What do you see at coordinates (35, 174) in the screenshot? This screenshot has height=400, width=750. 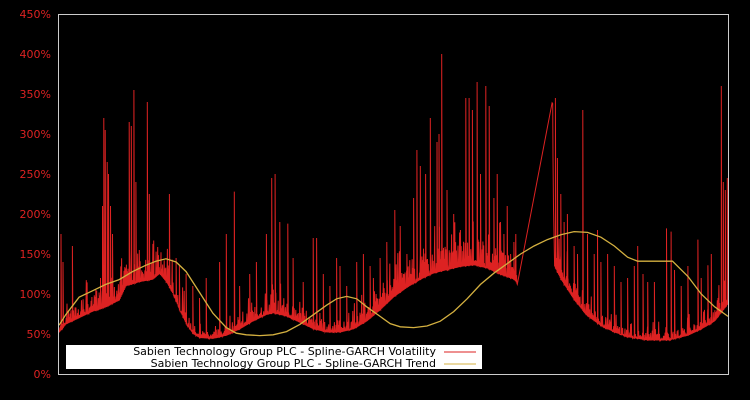 I see `y-tick-label: 250%` at bounding box center [35, 174].